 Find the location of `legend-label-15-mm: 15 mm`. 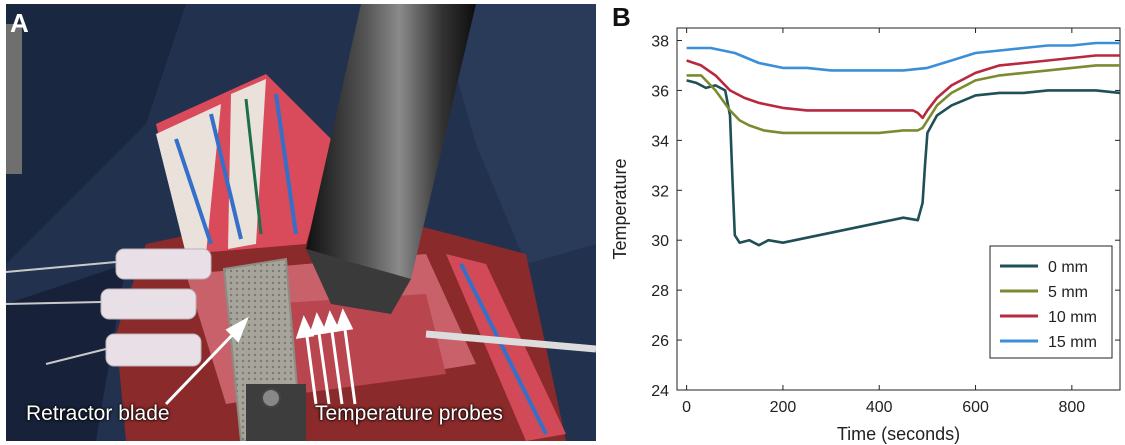

legend-label-15-mm: 15 mm is located at coordinates (1072, 342).